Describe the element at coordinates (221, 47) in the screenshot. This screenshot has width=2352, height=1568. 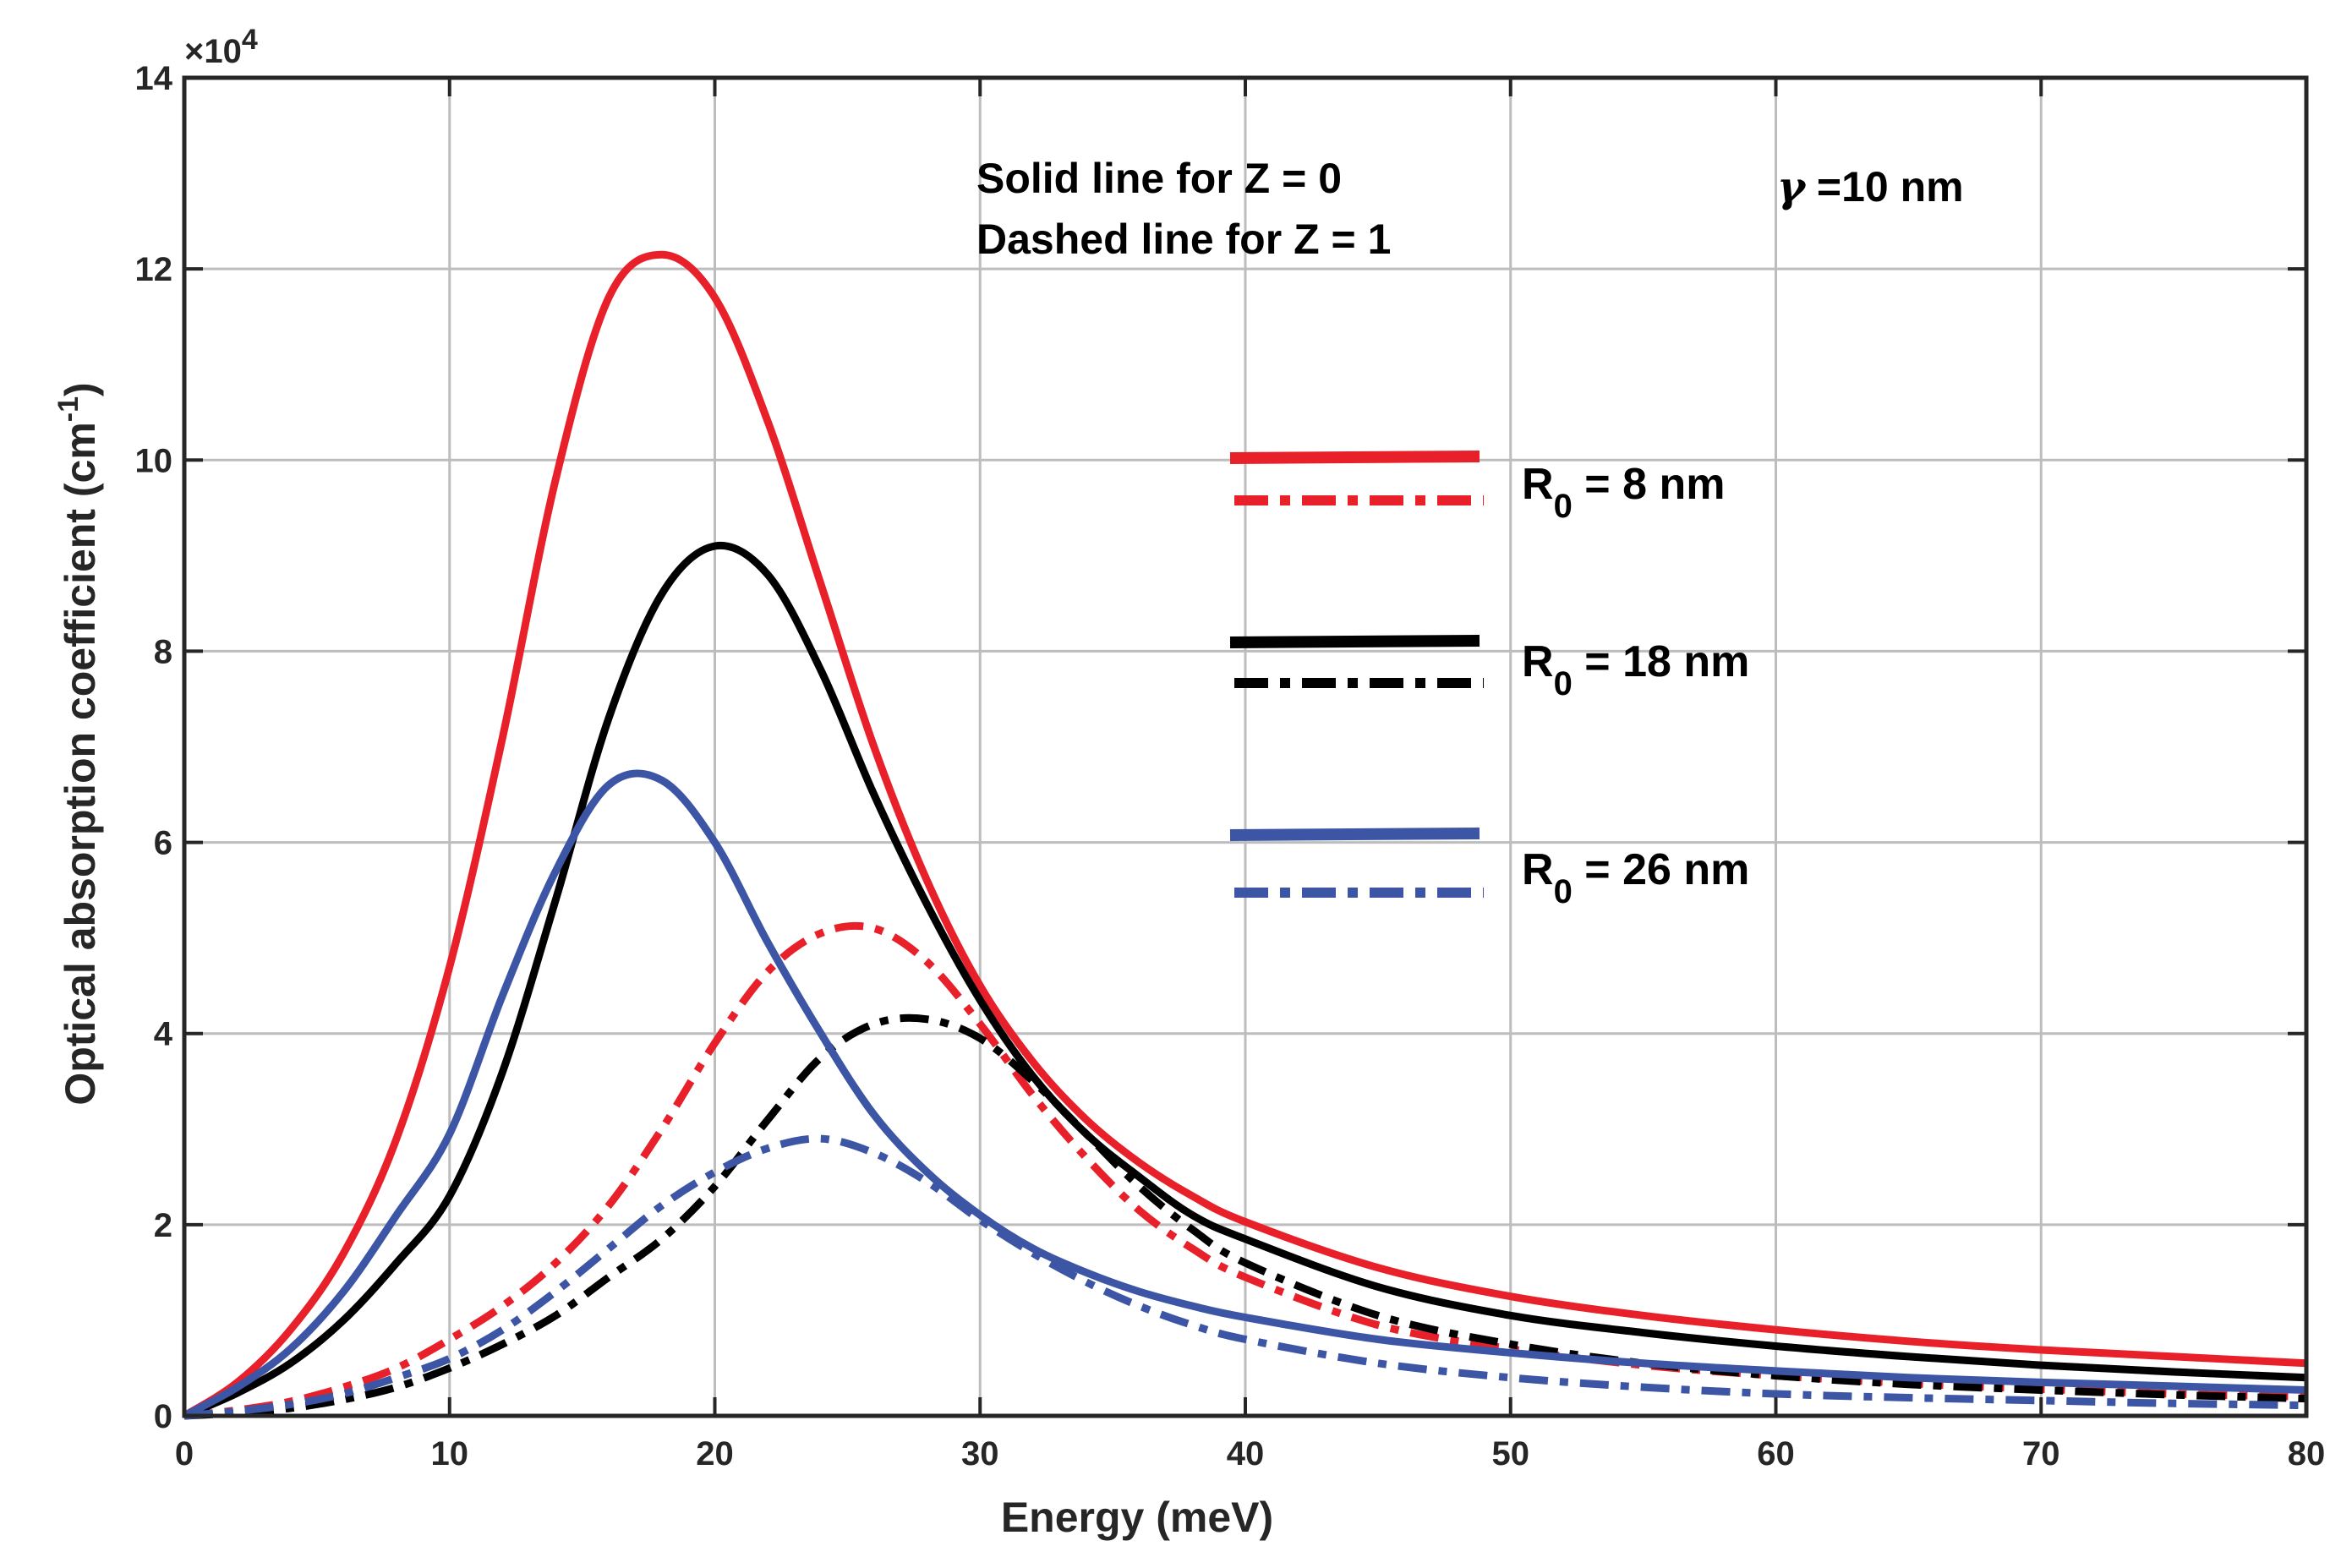
I see `y-multiplier: ×10⁴` at that location.